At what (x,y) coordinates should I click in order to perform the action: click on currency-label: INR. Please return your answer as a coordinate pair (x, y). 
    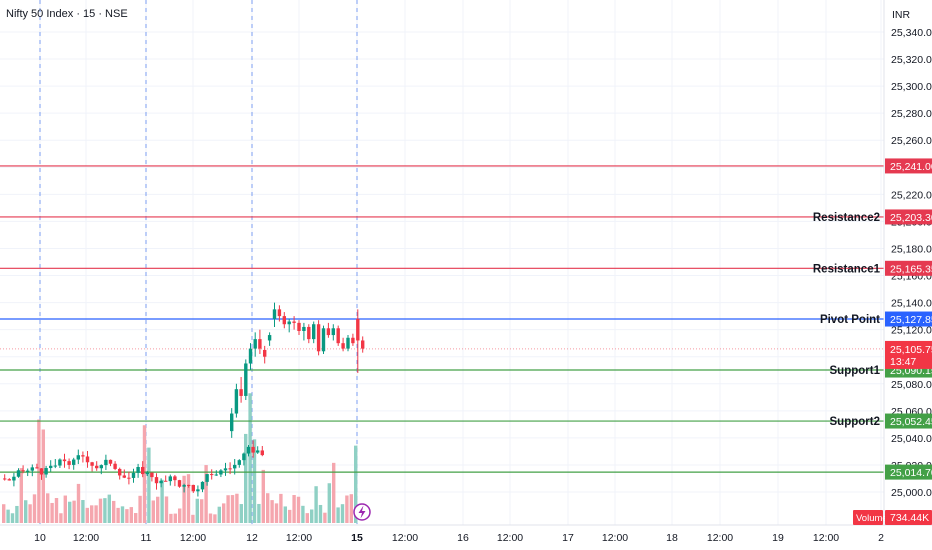
    Looking at the image, I should click on (901, 15).